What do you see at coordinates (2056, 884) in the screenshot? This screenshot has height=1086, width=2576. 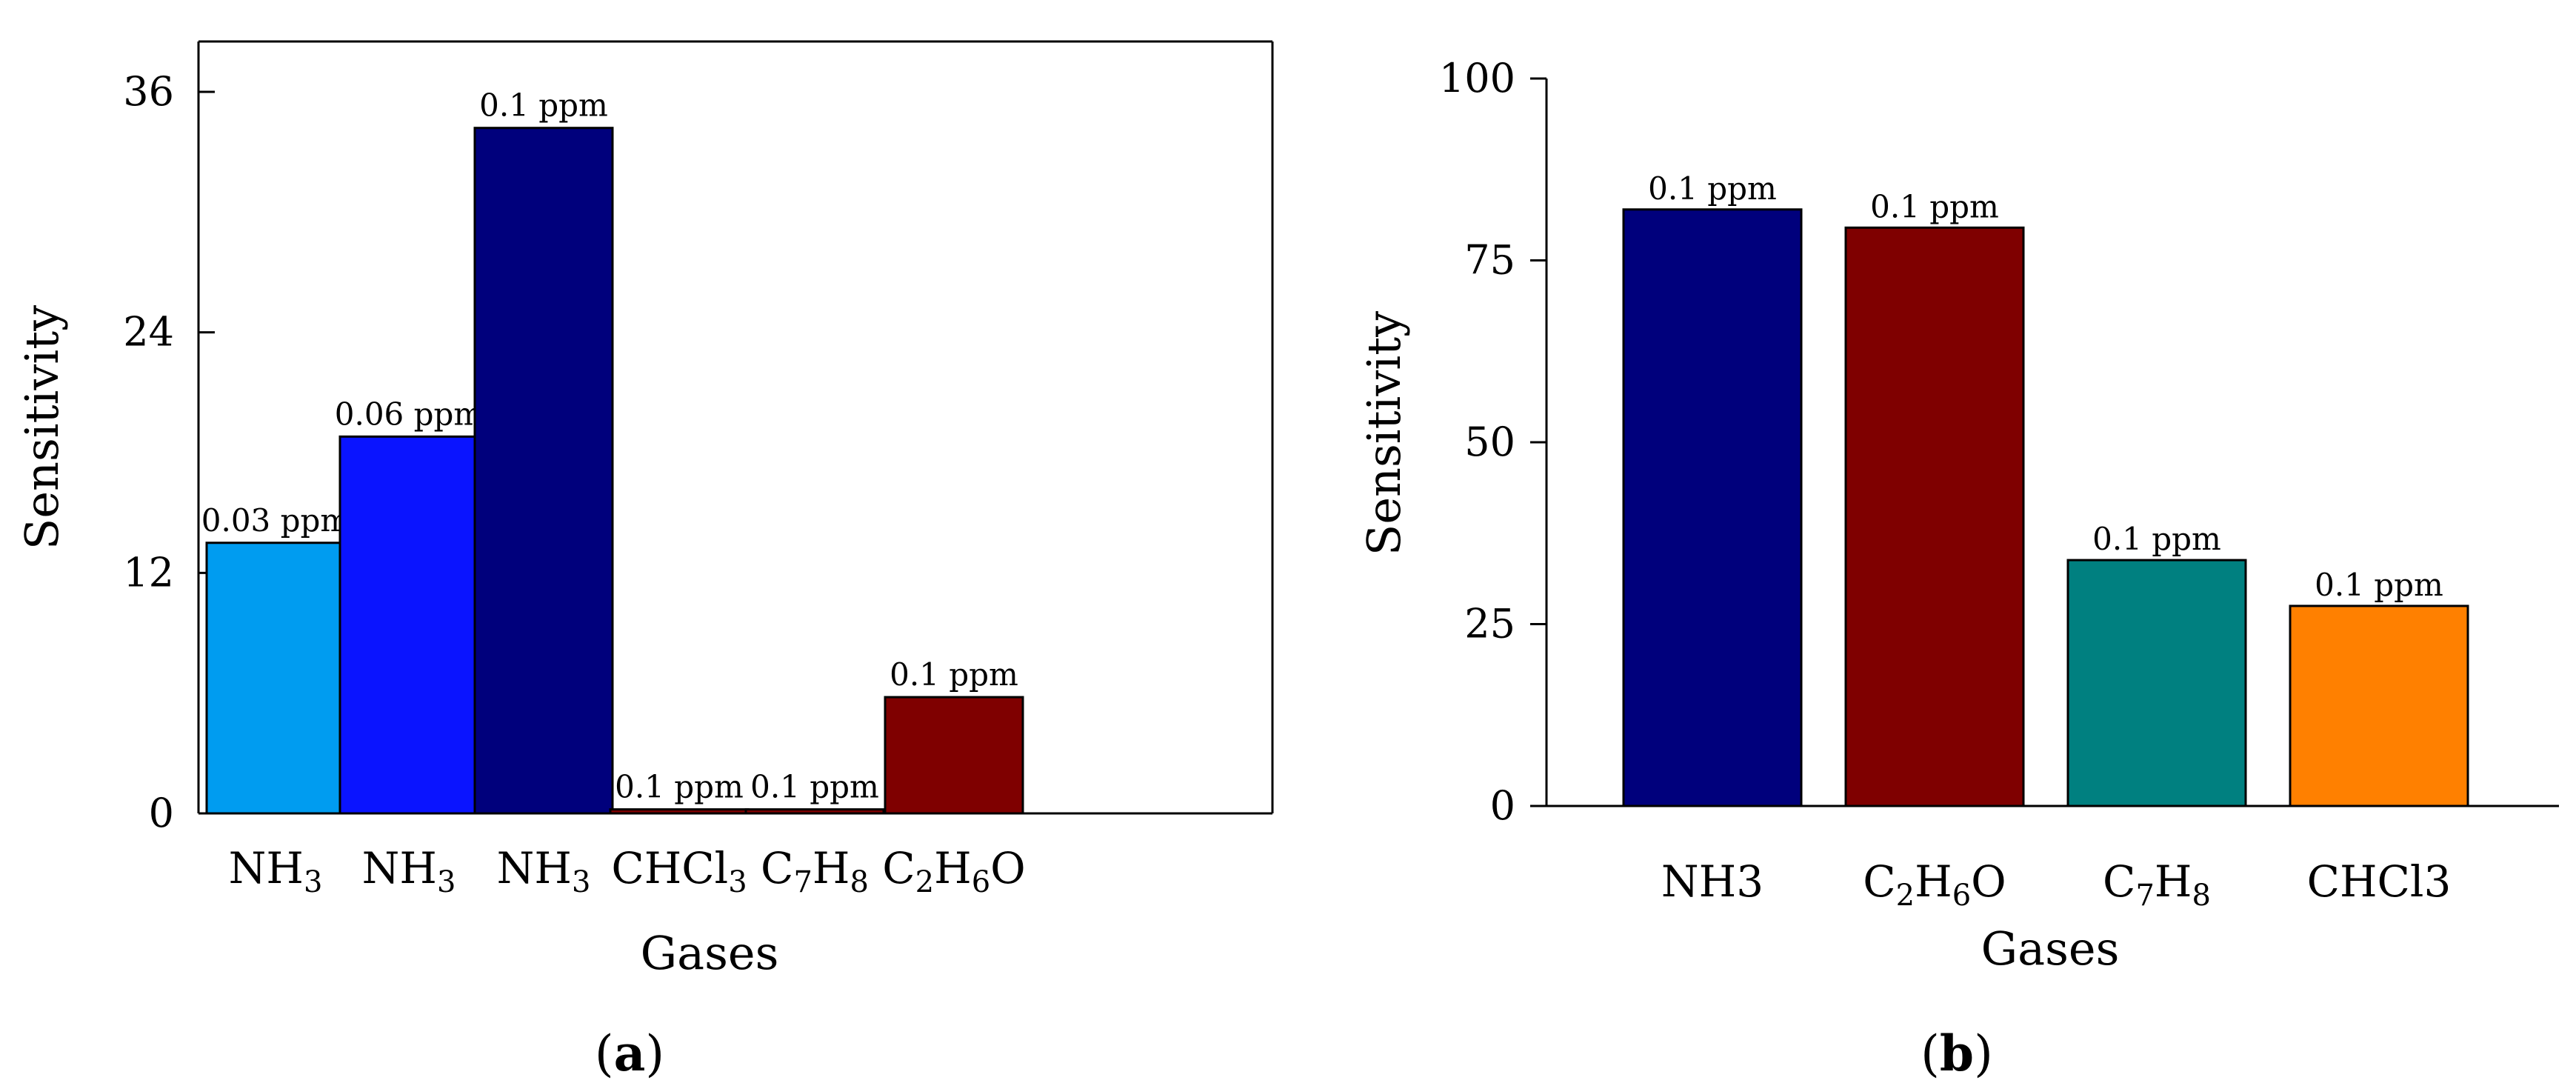 I see `chart-b-x-tick-labels: NH3 C2H6O C7H8 CHCl3` at bounding box center [2056, 884].